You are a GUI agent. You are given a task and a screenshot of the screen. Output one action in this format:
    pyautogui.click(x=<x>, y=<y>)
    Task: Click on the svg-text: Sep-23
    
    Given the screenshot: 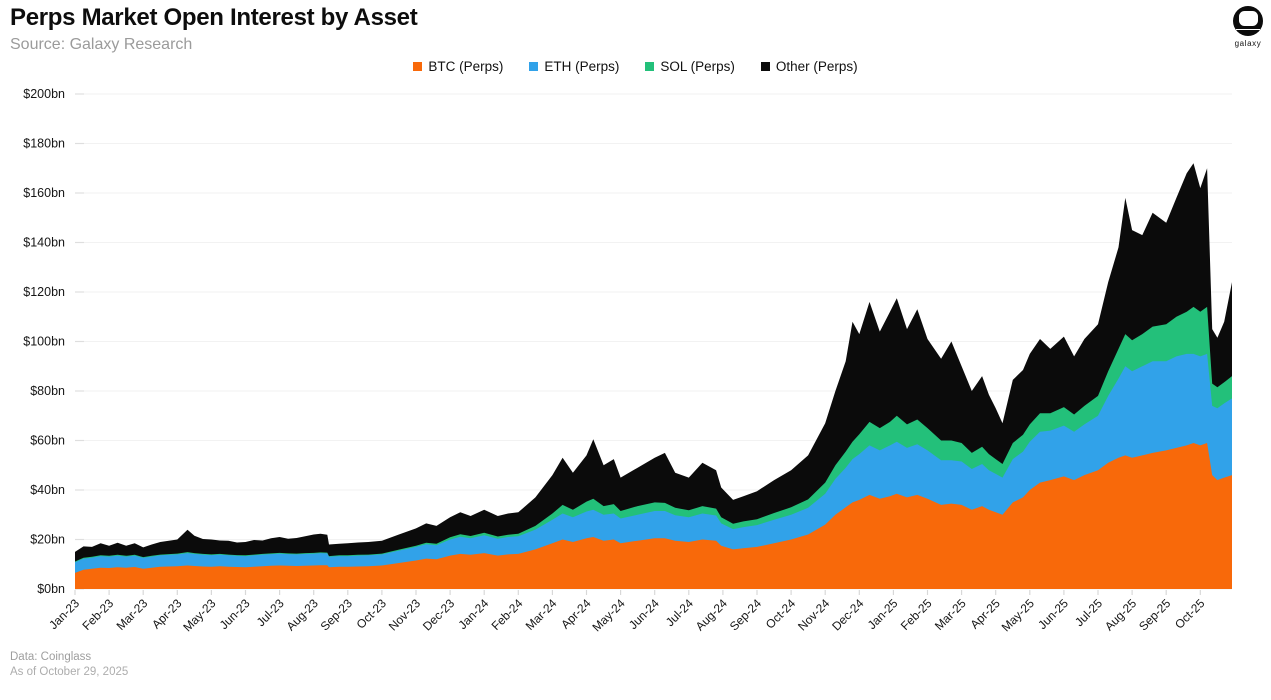 What is the action you would take?
    pyautogui.click(x=336, y=614)
    